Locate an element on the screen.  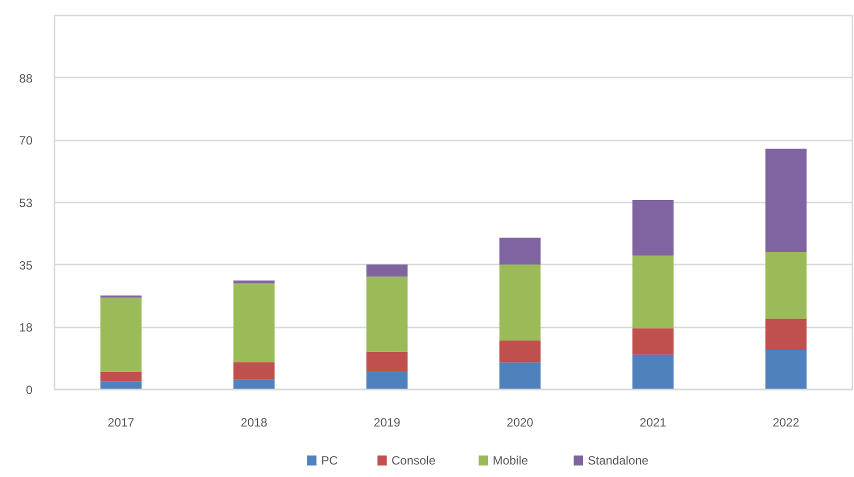
legend-label: Mobile is located at coordinates (510, 461).